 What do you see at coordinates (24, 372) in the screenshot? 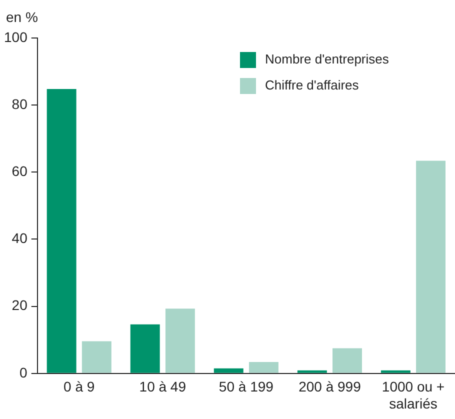
I see `y-tick-label: 0` at bounding box center [24, 372].